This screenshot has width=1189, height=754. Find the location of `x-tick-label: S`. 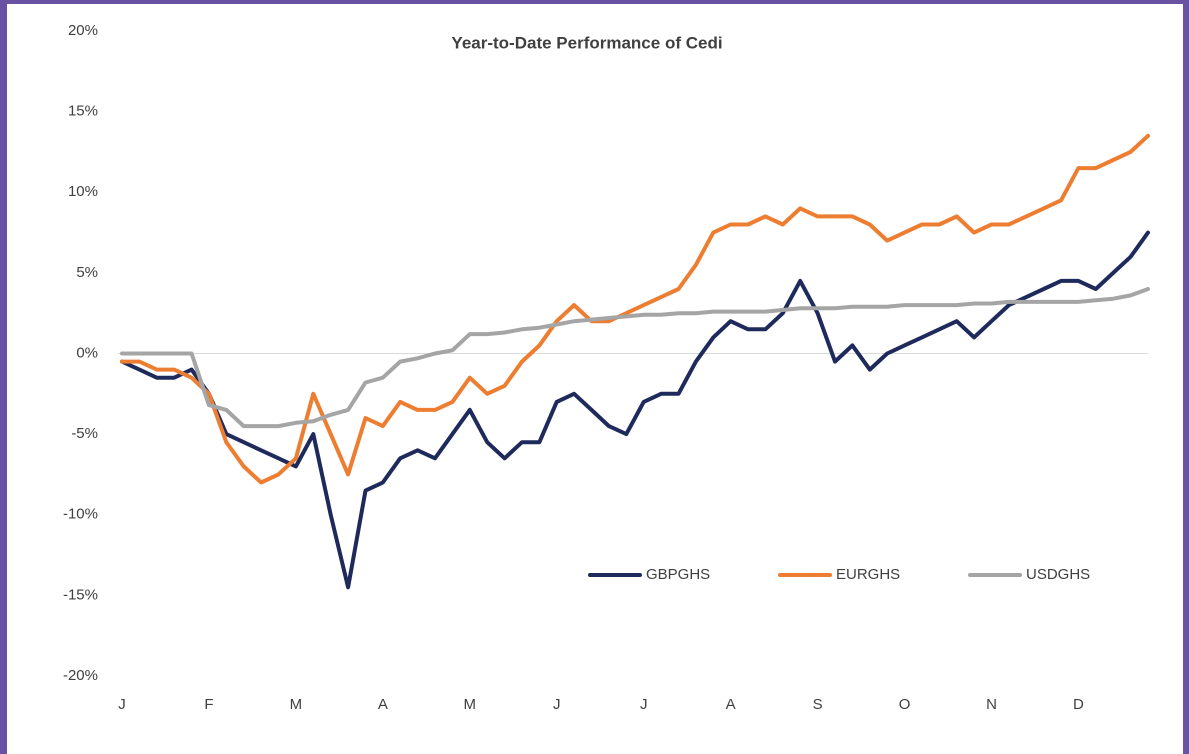

x-tick-label: S is located at coordinates (818, 704).